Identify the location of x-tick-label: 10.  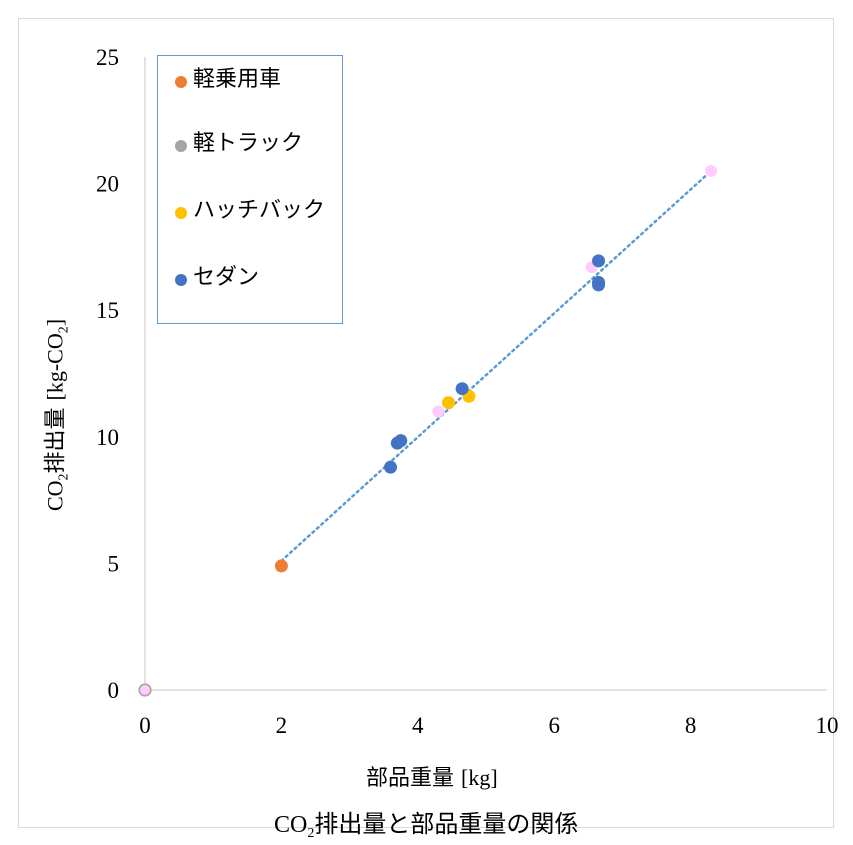
(827, 725).